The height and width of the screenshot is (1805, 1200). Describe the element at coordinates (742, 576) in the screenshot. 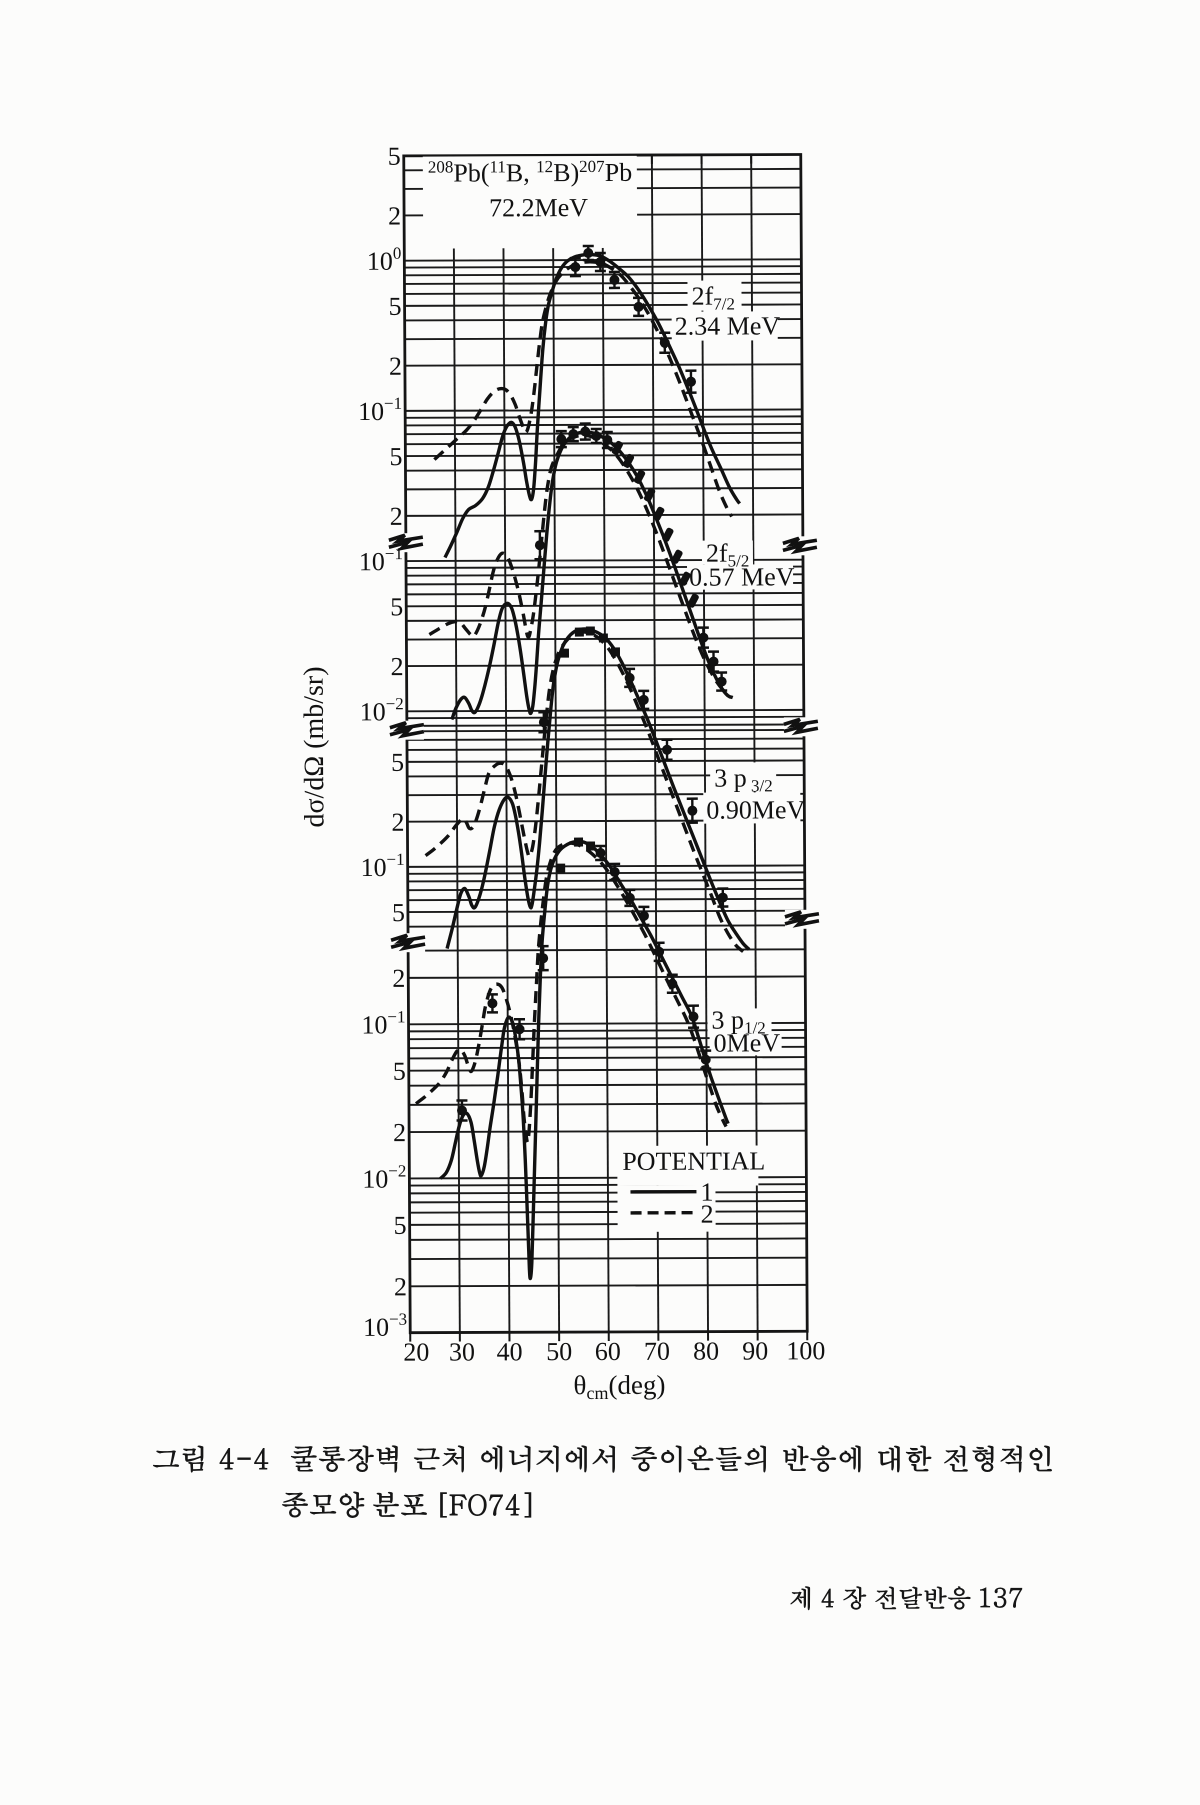

I see `svg-text: 0.57 MeV` at that location.